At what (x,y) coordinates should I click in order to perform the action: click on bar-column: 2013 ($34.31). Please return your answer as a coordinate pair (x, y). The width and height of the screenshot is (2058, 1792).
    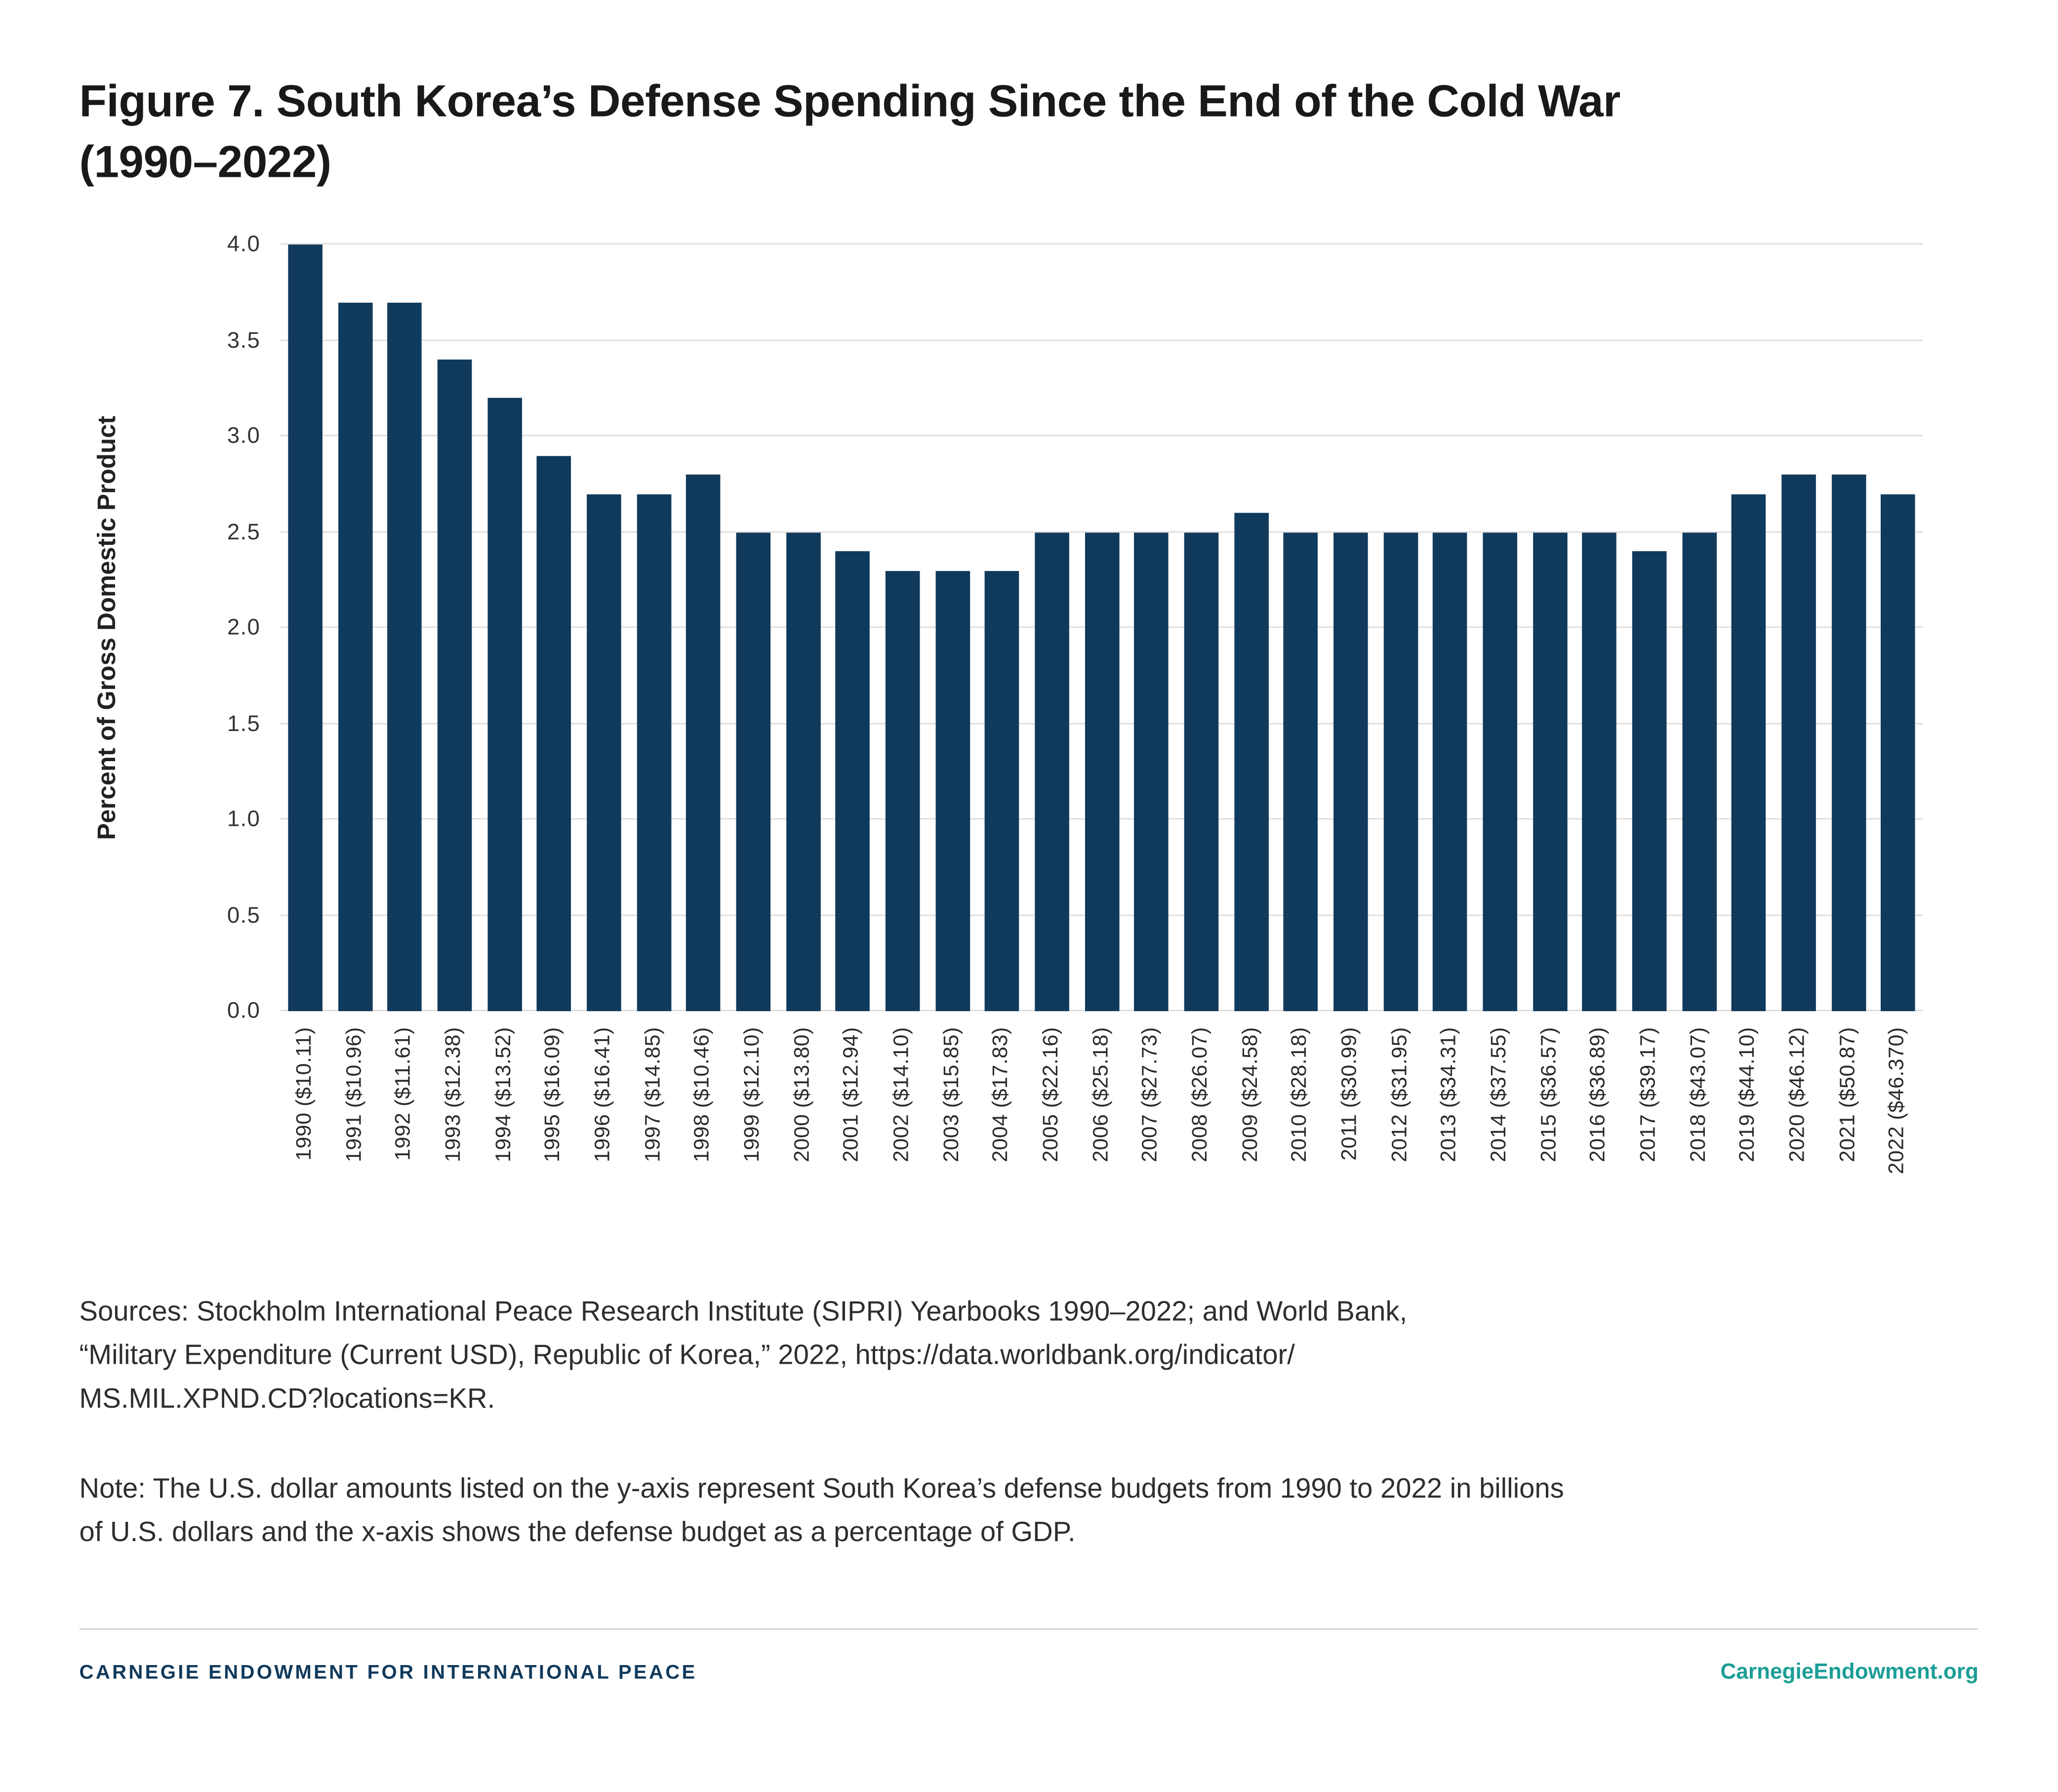
    Looking at the image, I should click on (1450, 746).